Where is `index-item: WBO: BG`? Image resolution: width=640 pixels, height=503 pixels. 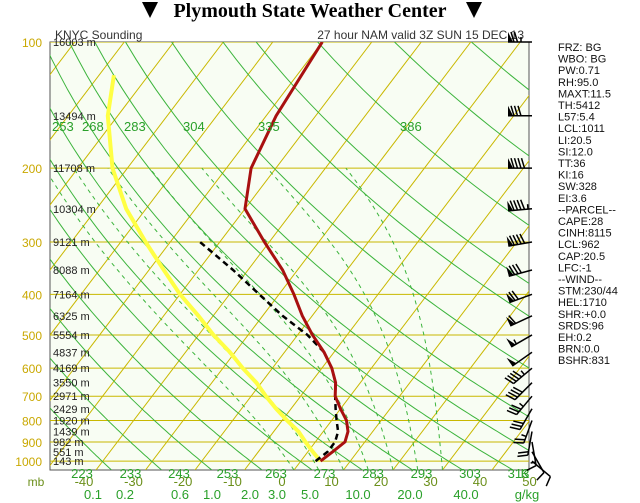
index-item: WBO: BG is located at coordinates (582, 60).